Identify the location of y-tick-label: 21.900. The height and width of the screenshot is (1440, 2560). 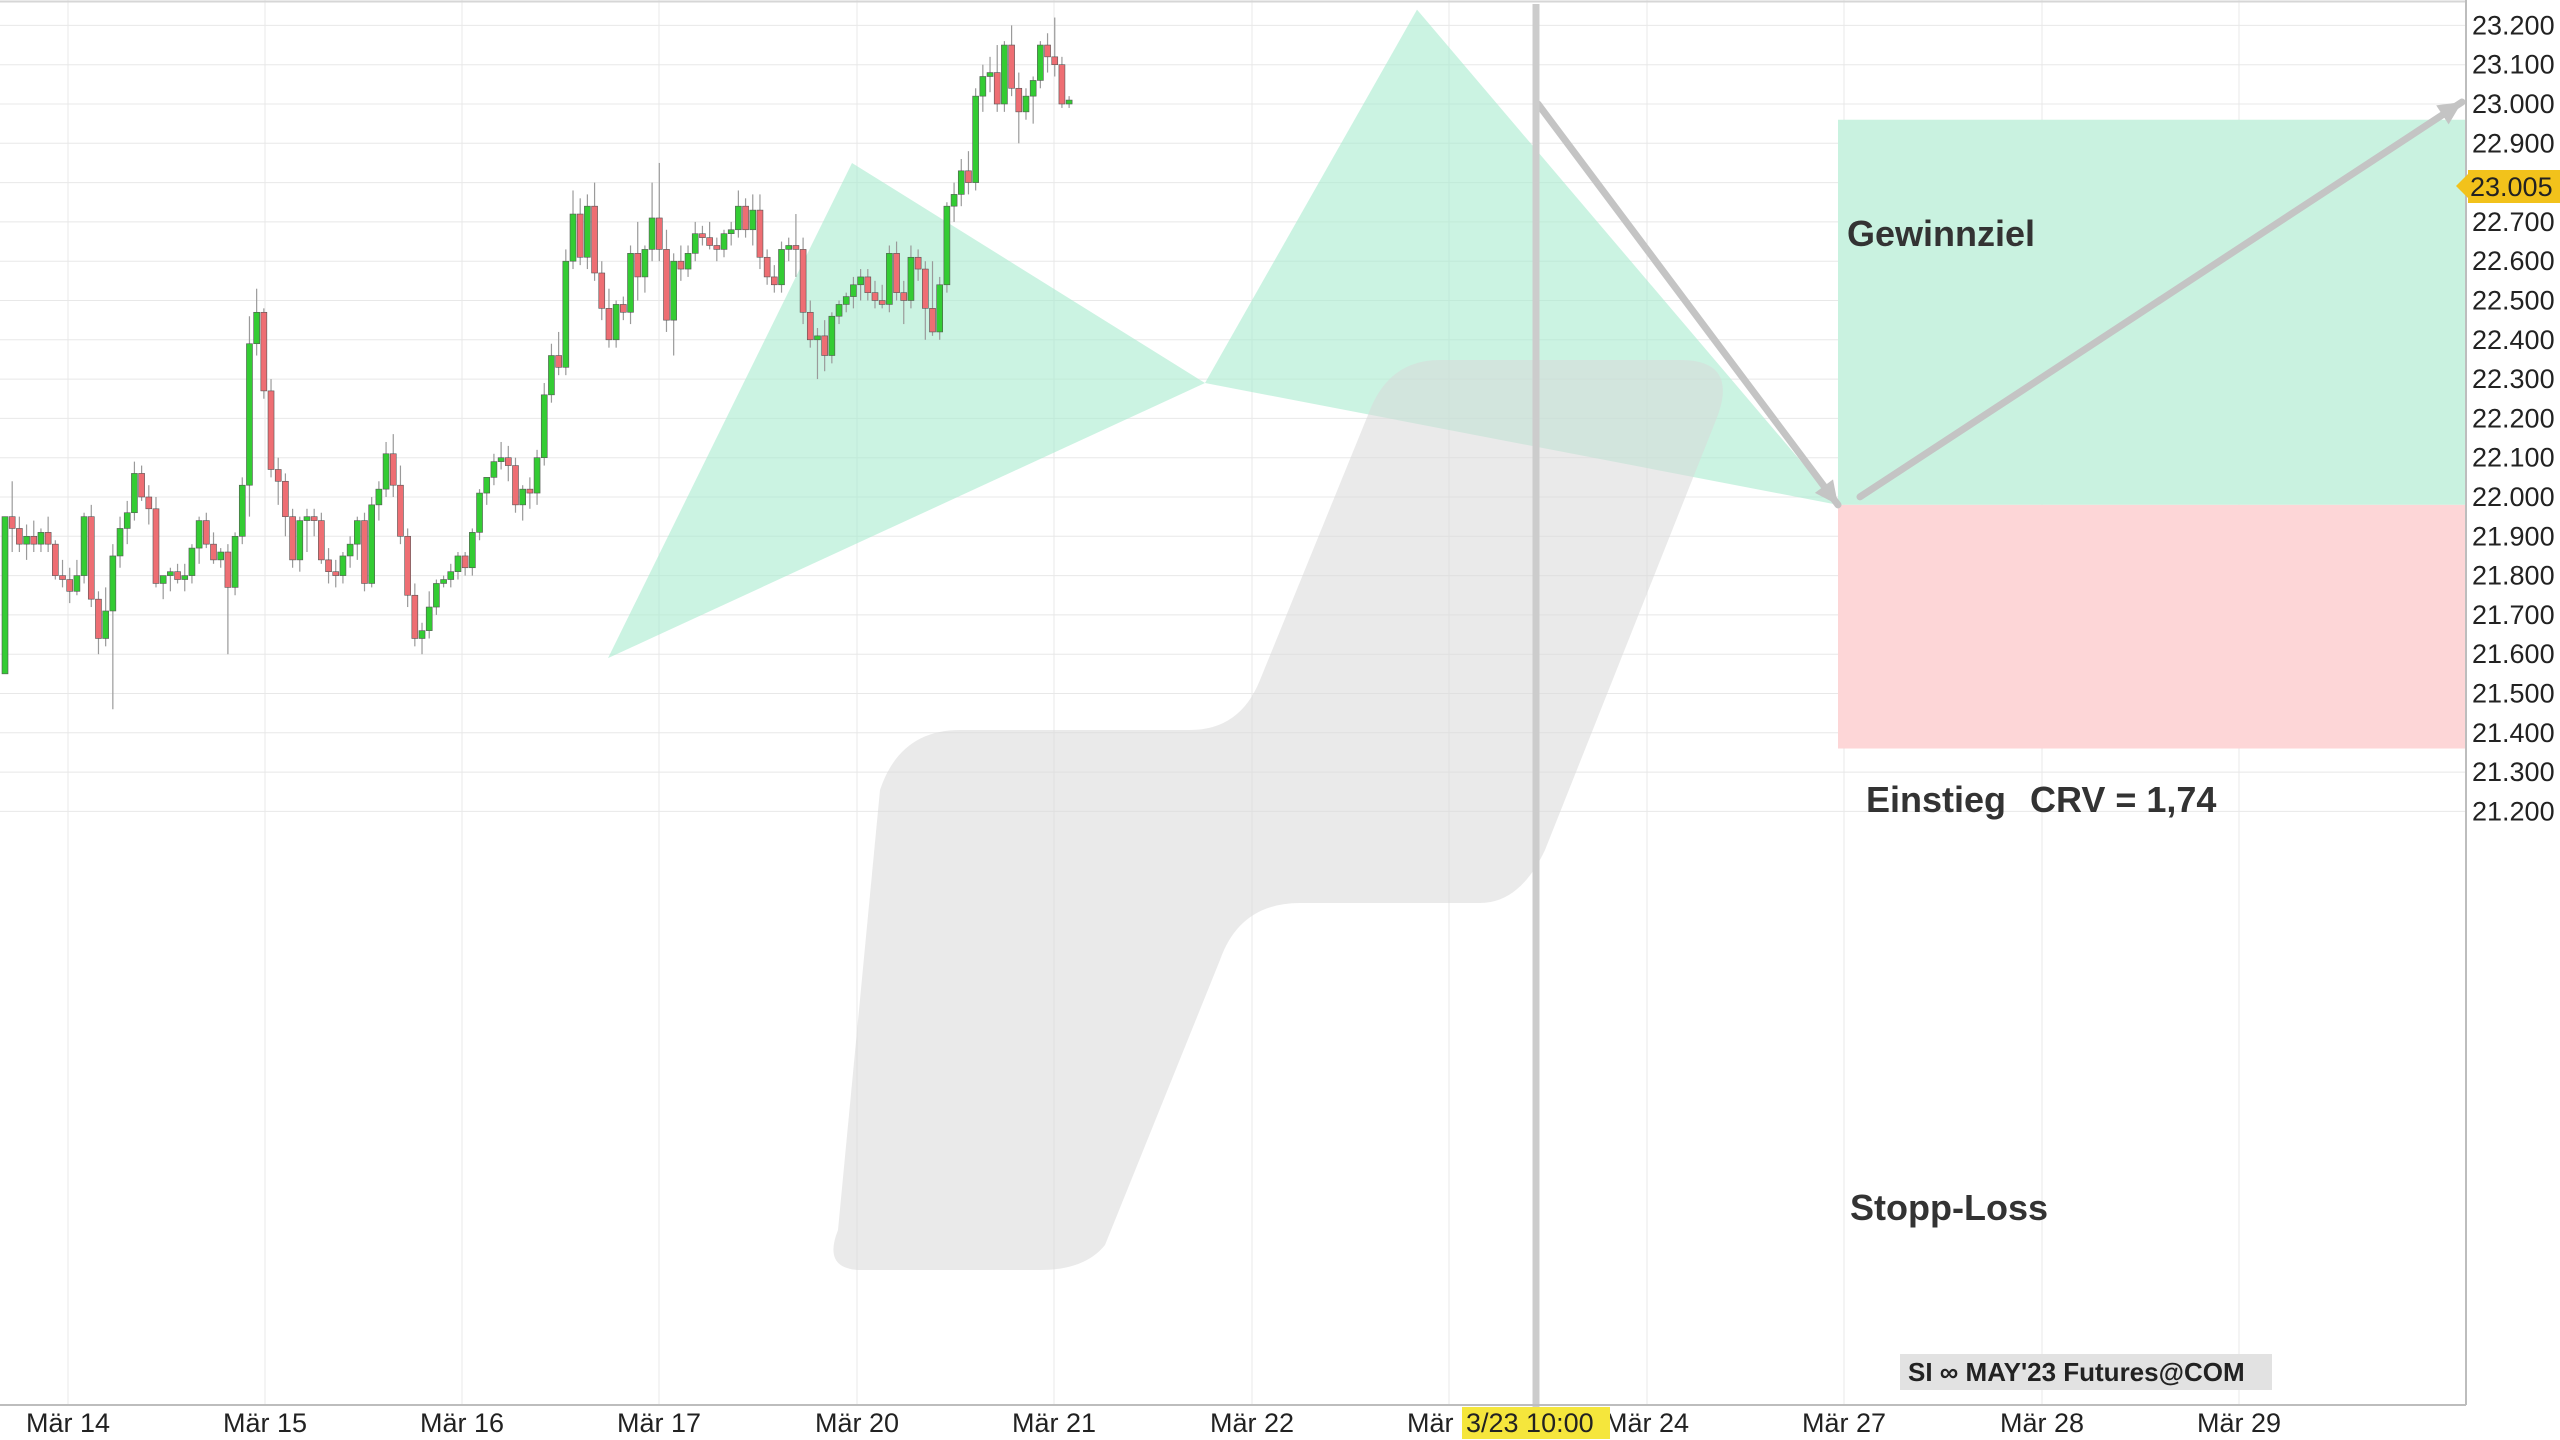
(2513, 536).